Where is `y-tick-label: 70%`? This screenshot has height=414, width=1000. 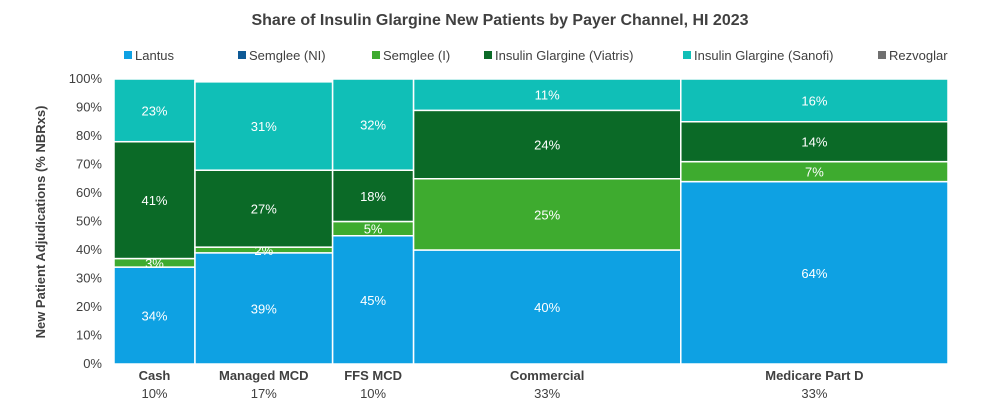 y-tick-label: 70% is located at coordinates (89, 164).